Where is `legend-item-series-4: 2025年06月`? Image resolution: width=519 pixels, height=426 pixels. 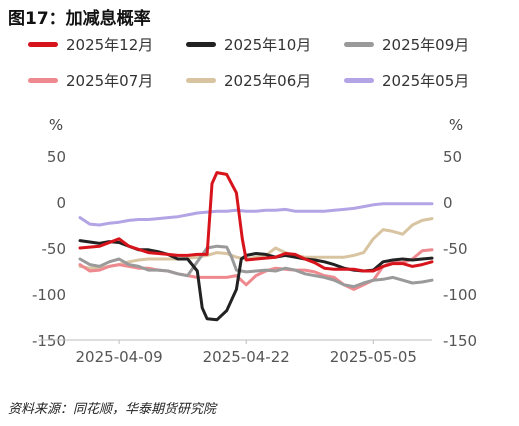 legend-item-series-4: 2025年06月 is located at coordinates (248, 80).